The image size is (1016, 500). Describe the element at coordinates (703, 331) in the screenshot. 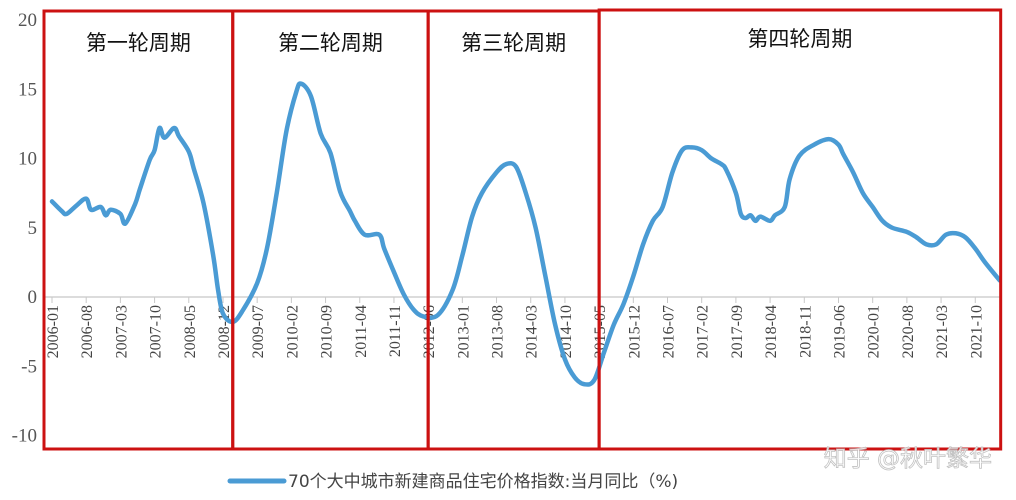

I see `x-tick-label: 2017-02` at that location.